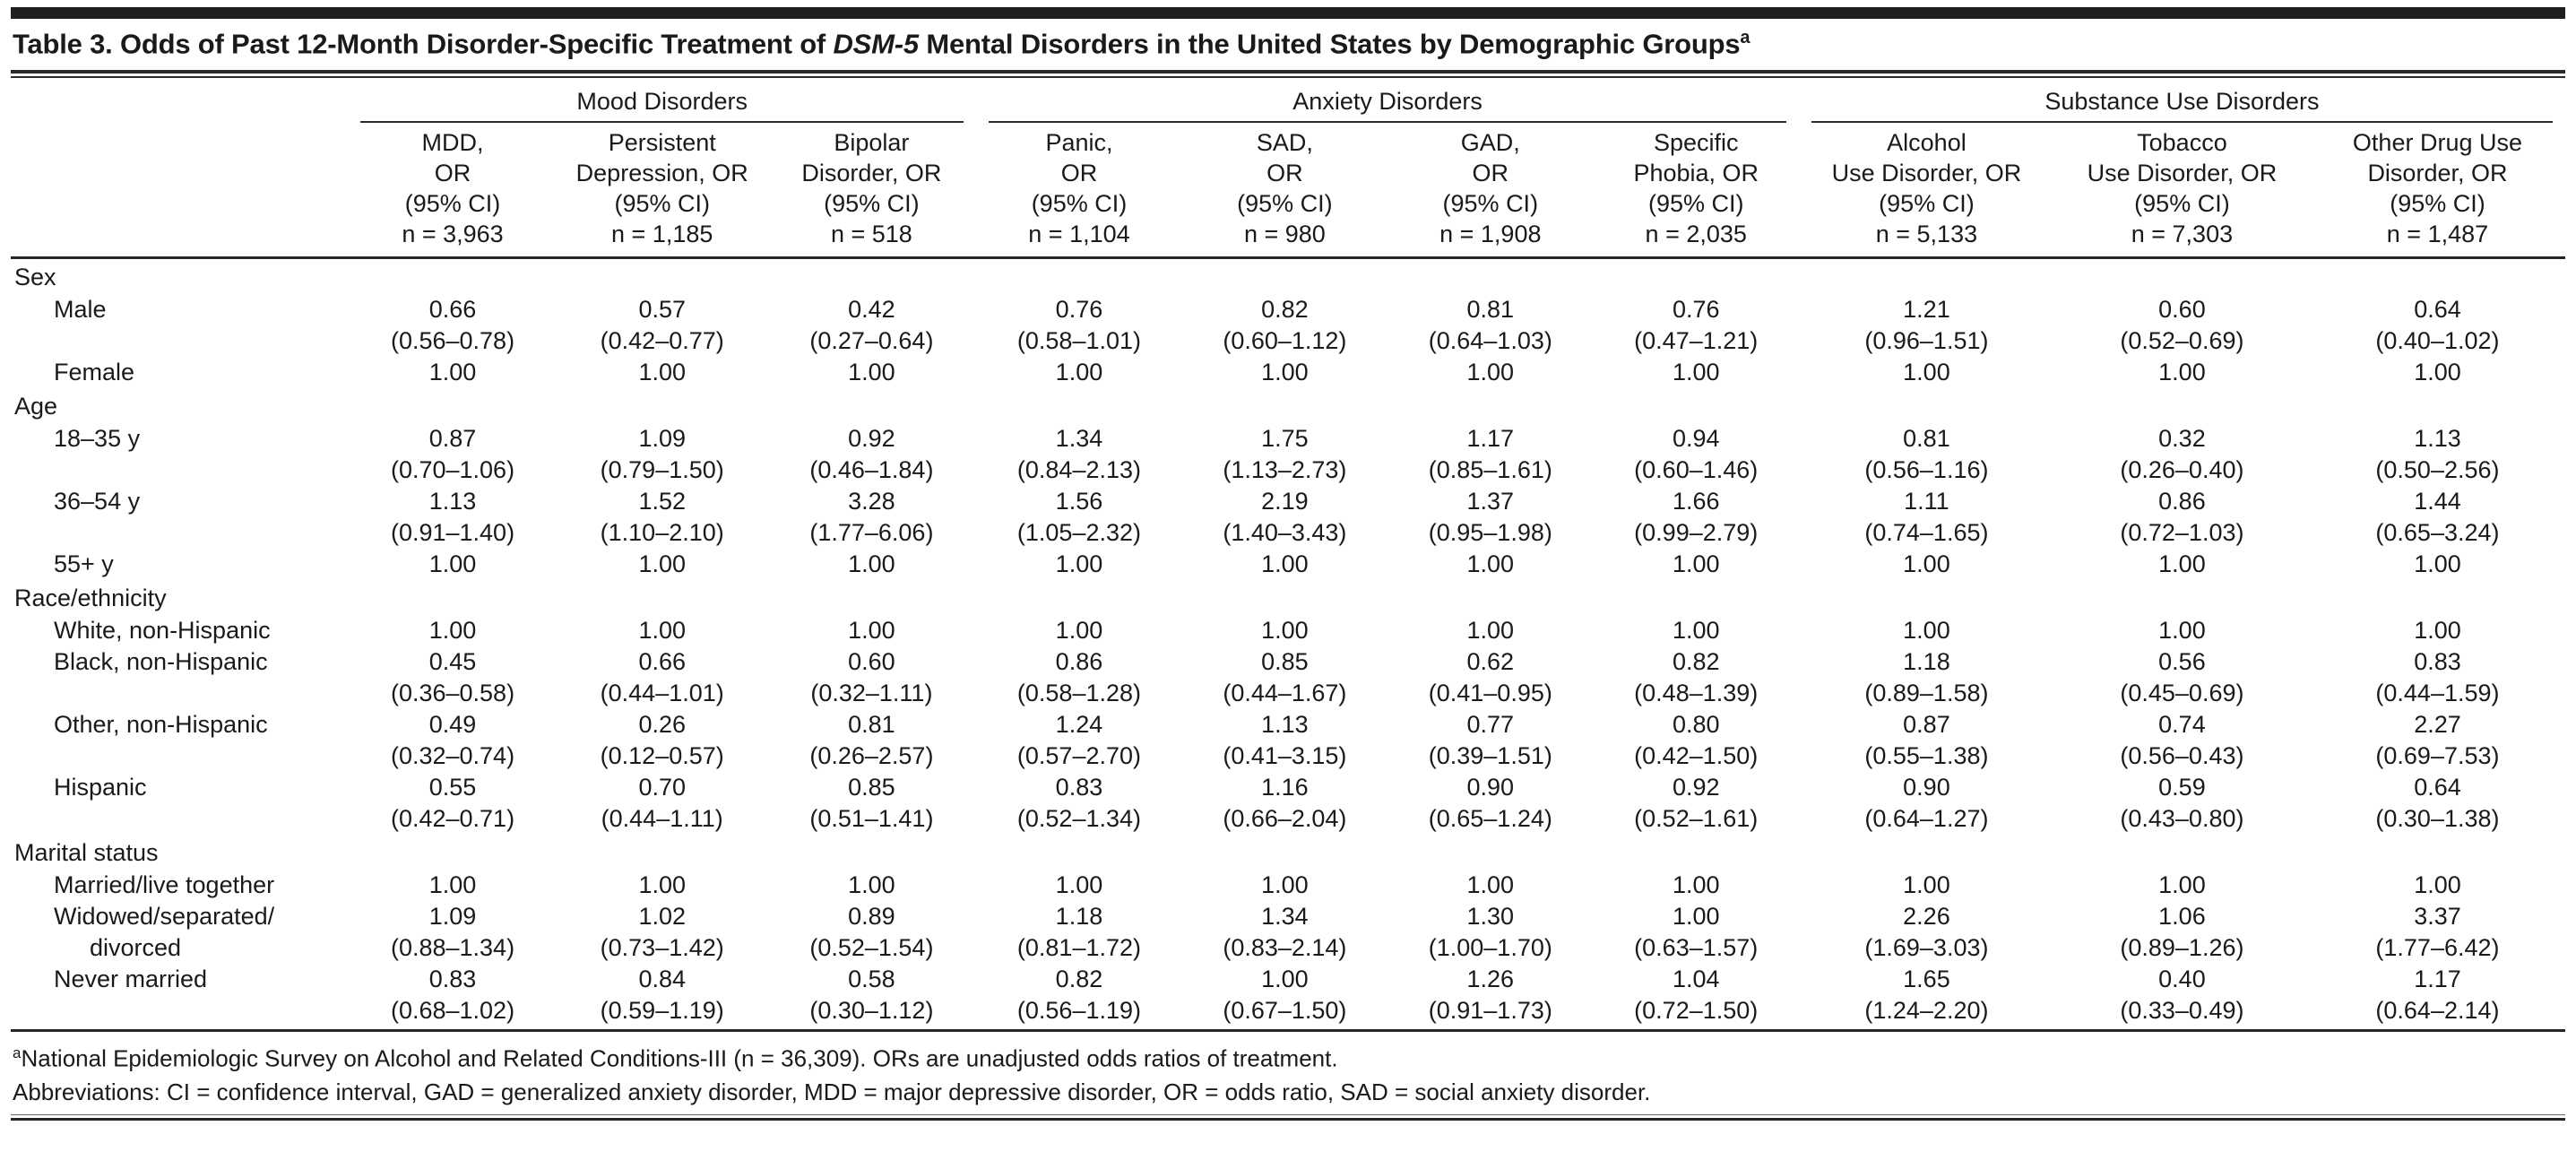 This screenshot has width=2576, height=1152. I want to click on section-row: Sex, so click(1288, 276).